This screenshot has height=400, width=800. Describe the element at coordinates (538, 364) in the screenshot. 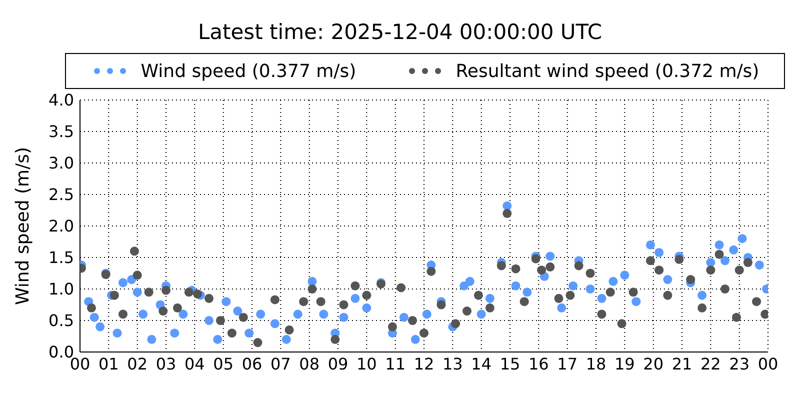

I see `x-tick-label: 16` at that location.